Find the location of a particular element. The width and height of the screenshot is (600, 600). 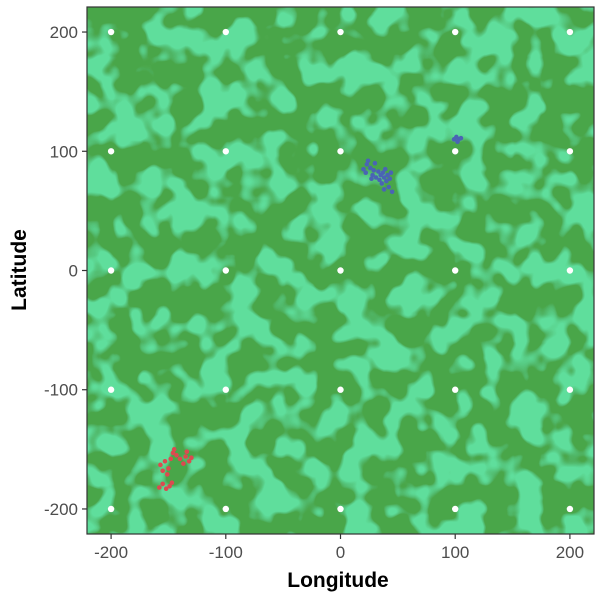

y-tick-label: -200 is located at coordinates (61, 509).